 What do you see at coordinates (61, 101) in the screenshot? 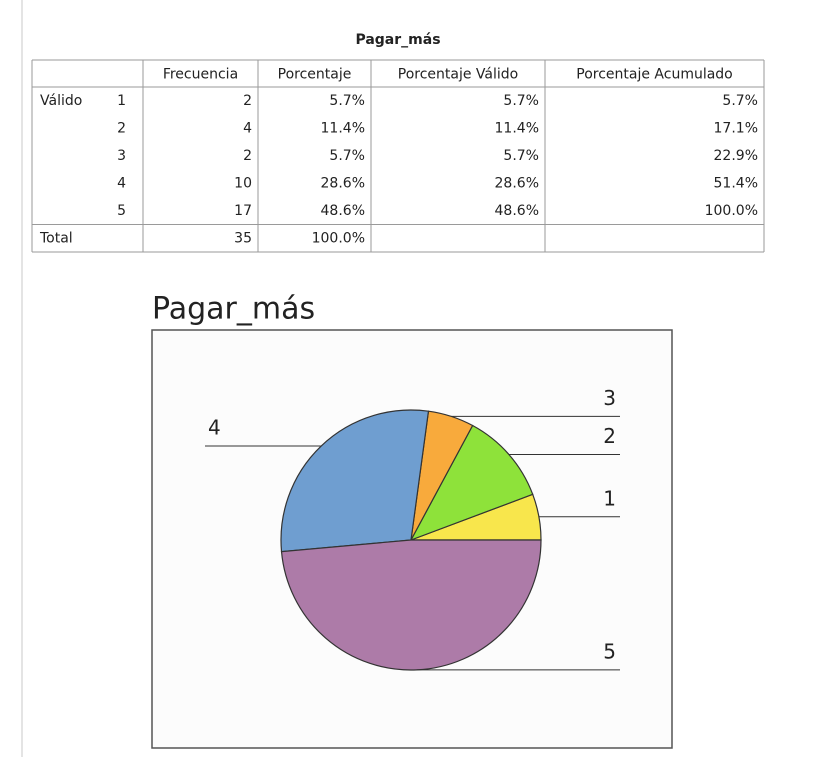
I see `row-group-label: Válido` at bounding box center [61, 101].